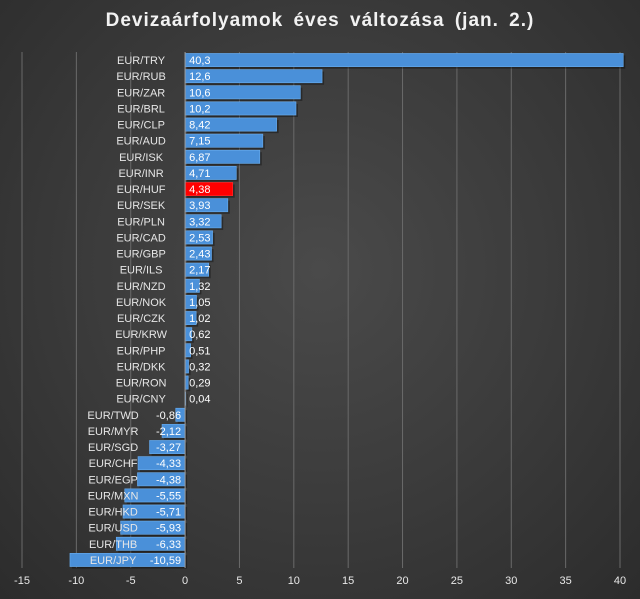 The width and height of the screenshot is (640, 599). What do you see at coordinates (168, 448) in the screenshot?
I see `data-label: -3,27` at bounding box center [168, 448].